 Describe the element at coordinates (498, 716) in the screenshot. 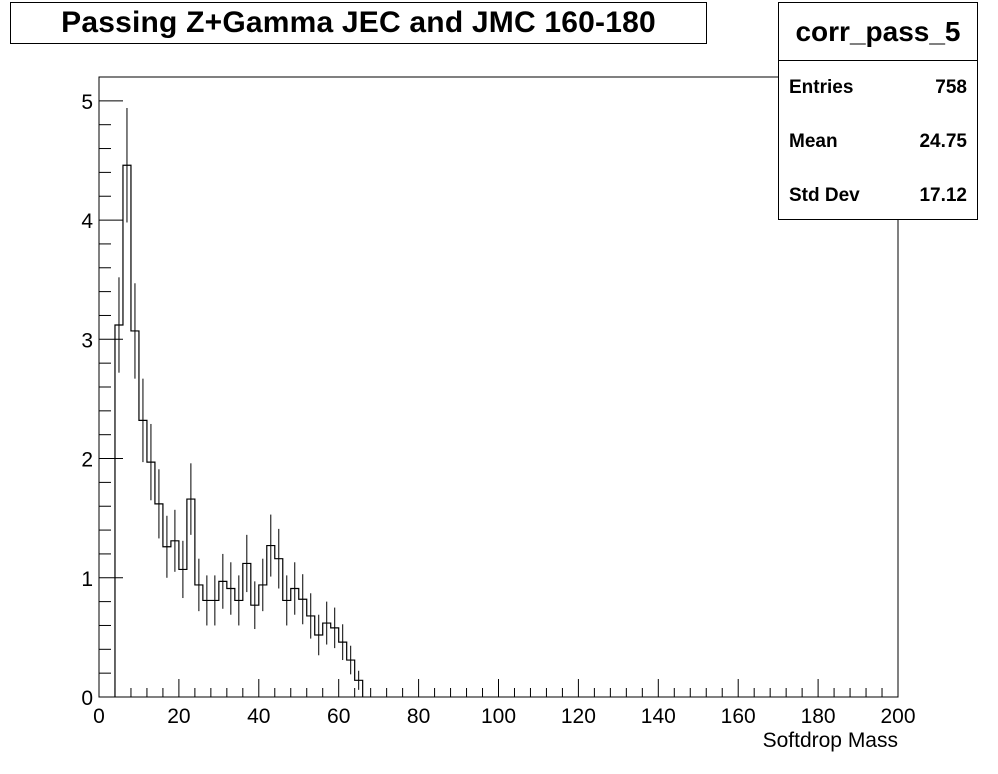

I see `x-tick-label: 100` at that location.